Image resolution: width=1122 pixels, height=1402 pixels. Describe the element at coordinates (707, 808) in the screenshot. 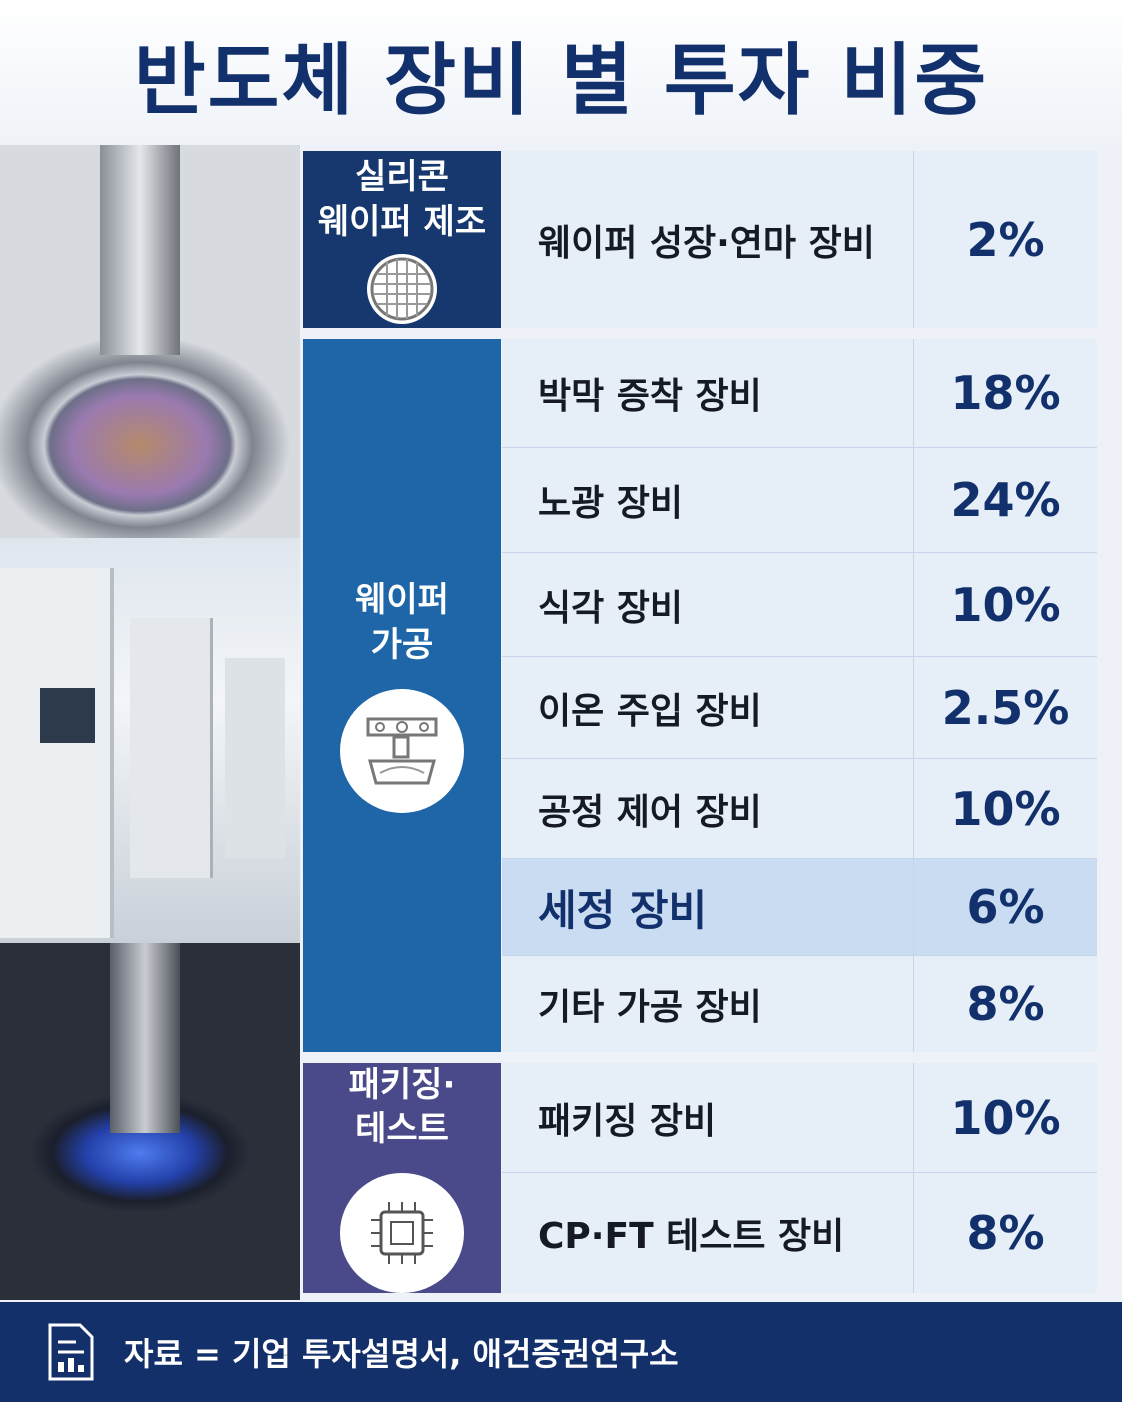

I see `equipment-name: 공정 제어 장비` at that location.